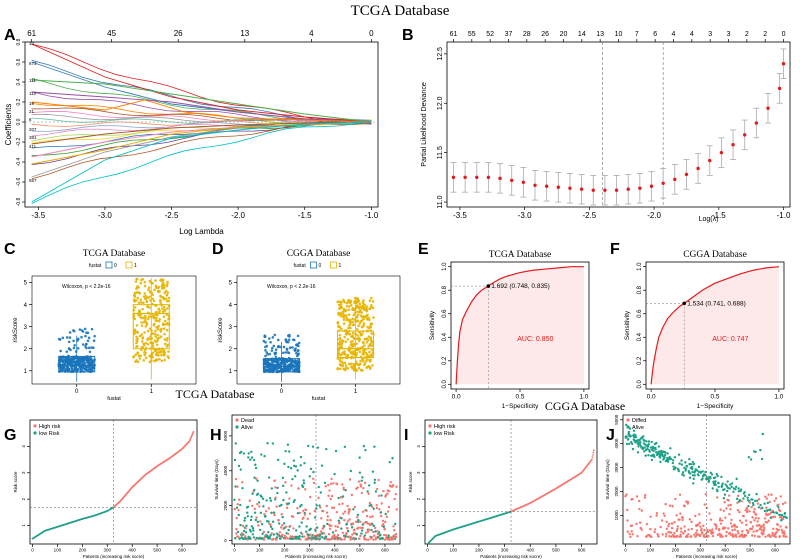 The image size is (800, 559). I want to click on panel-e-ytick-label: 0.8, so click(445, 289).